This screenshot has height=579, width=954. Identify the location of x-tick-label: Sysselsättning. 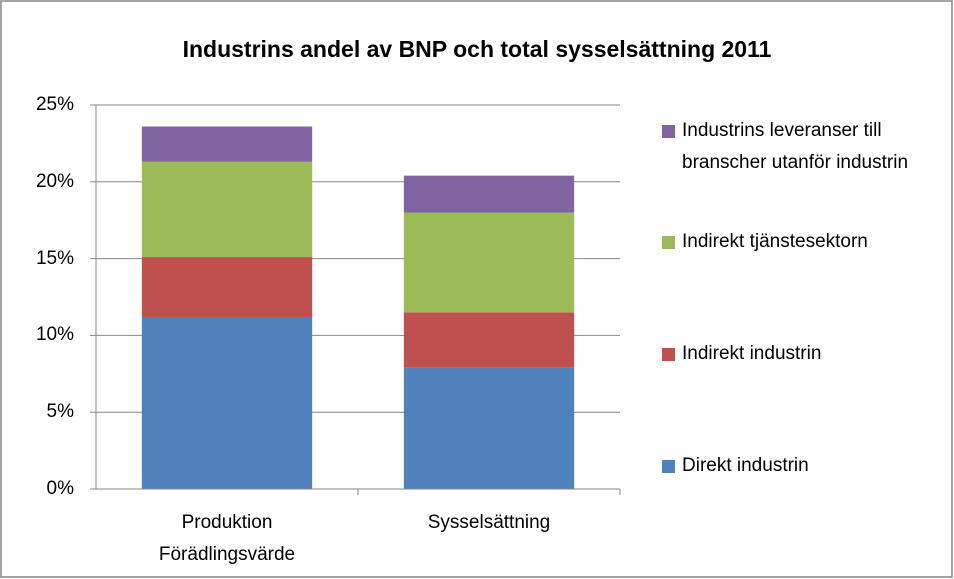
(489, 522).